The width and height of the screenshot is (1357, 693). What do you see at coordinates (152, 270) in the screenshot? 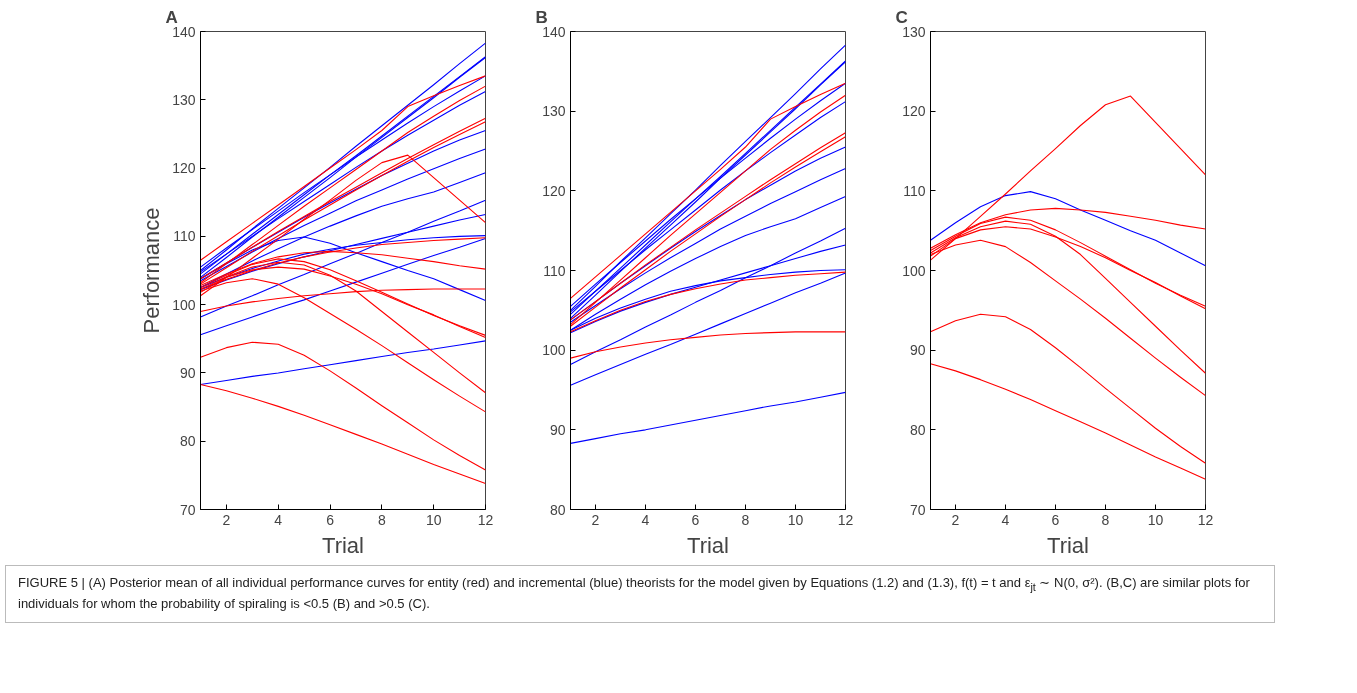
I see `y-axis-title: Performance` at bounding box center [152, 270].